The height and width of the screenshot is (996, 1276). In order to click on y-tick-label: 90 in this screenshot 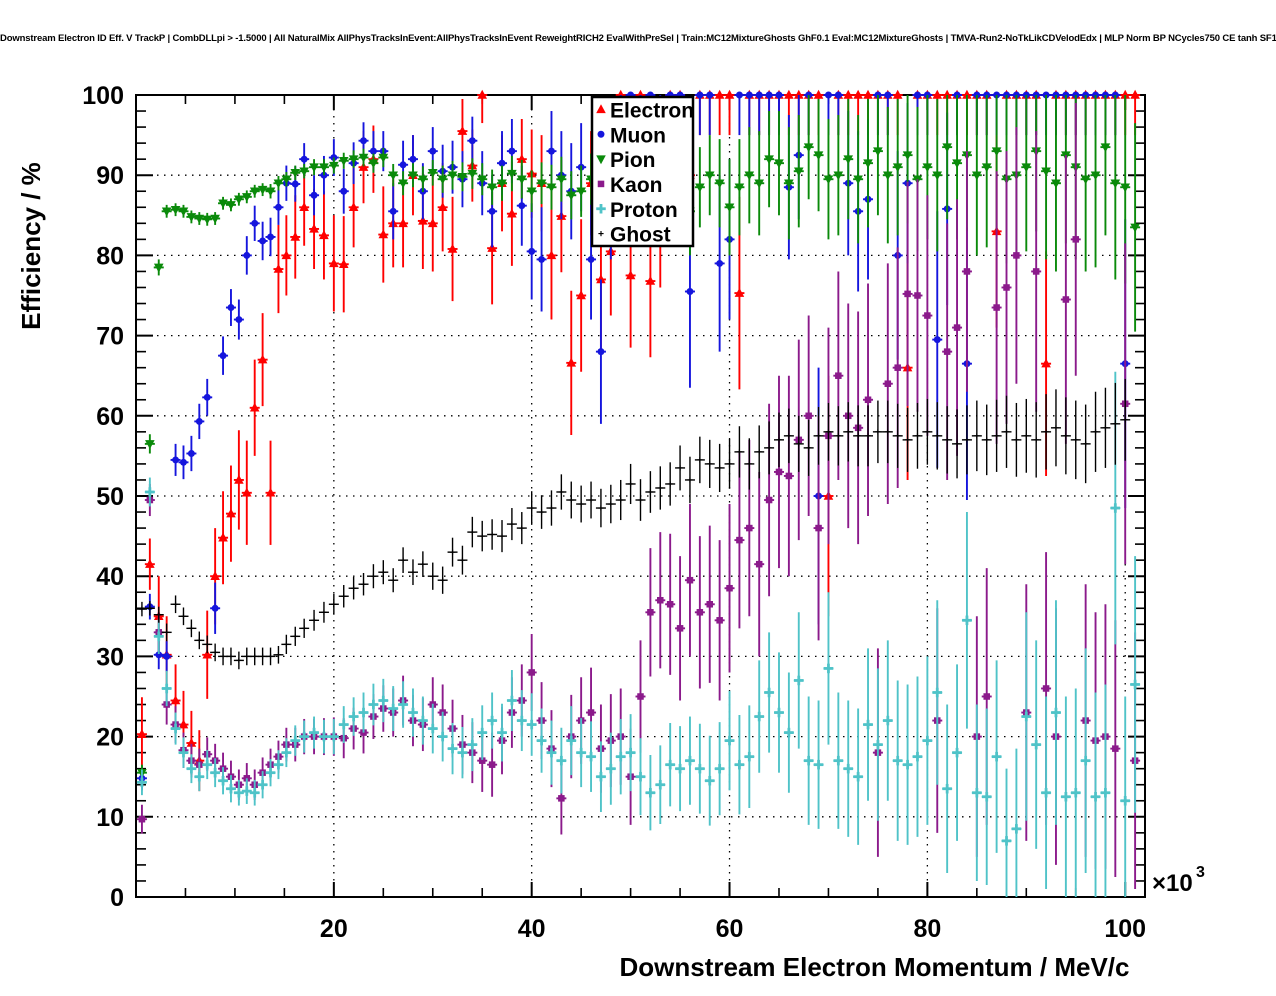, I will do `click(110, 176)`.